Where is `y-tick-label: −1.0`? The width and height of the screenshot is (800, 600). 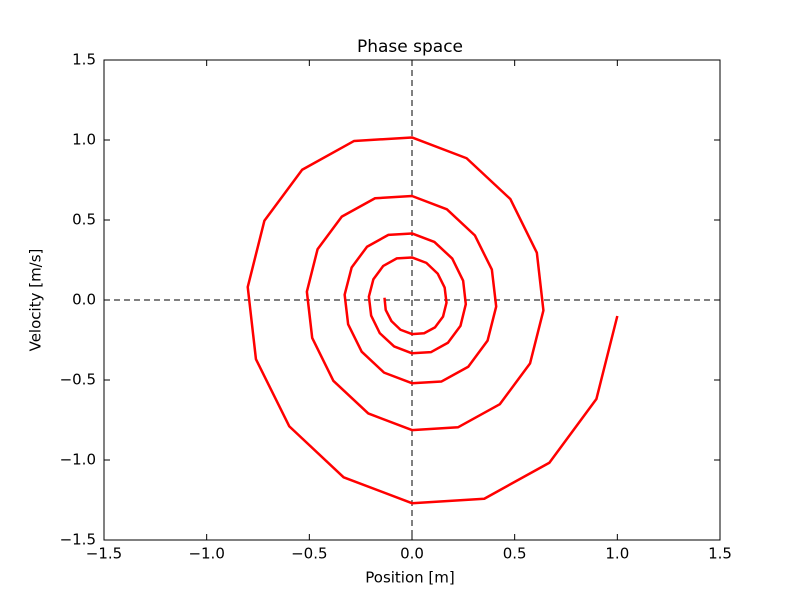
y-tick-label: −1.0 is located at coordinates (78, 460).